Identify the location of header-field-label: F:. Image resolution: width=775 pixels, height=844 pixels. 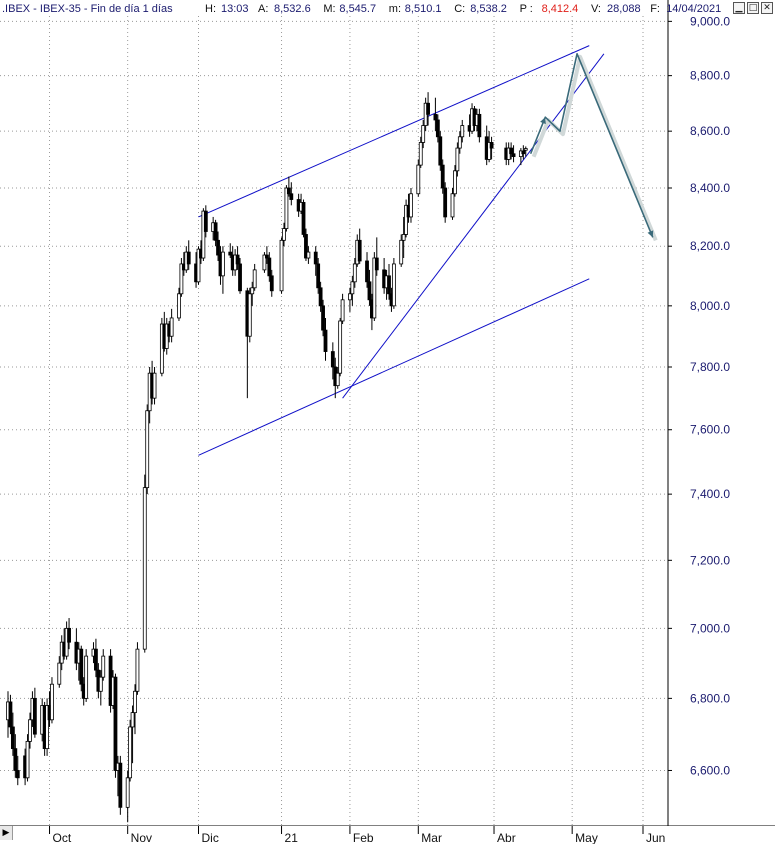
(655, 9).